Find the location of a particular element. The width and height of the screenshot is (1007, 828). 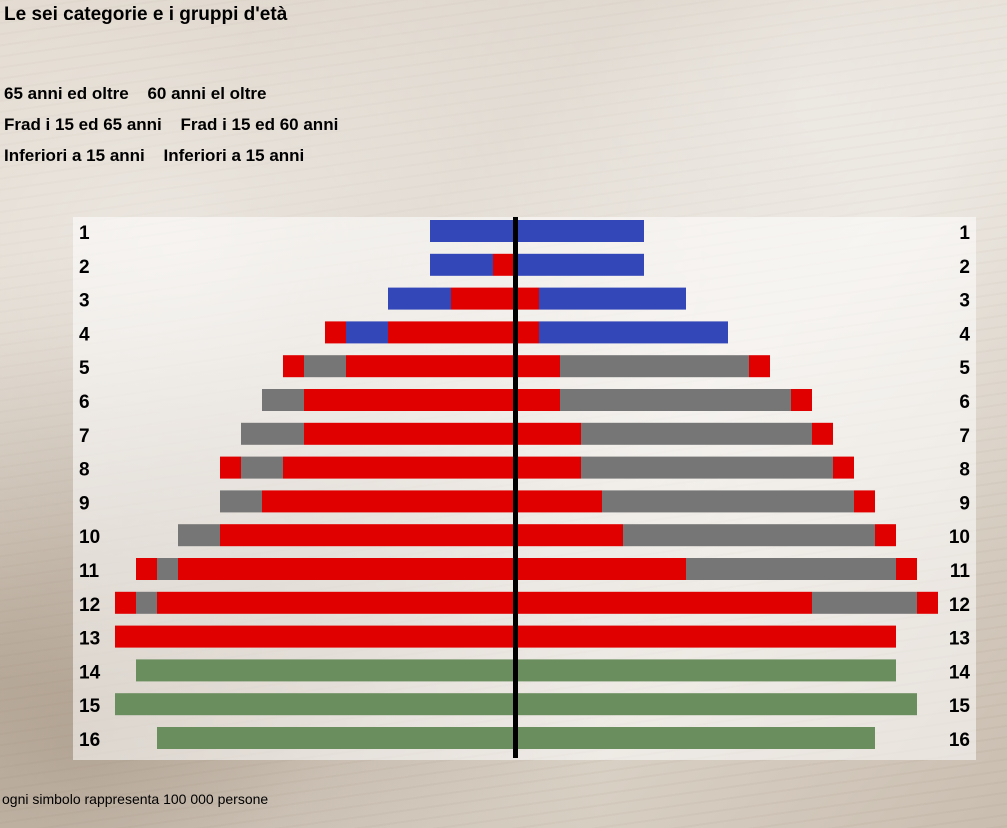

left-bar-row12-seg1 is located at coordinates (146, 602).